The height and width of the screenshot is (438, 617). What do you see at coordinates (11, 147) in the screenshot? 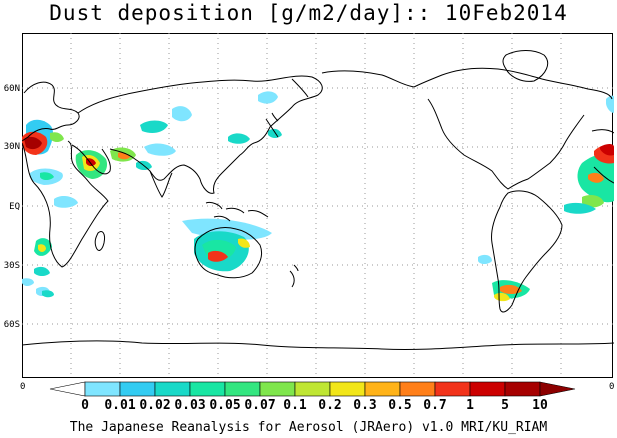
I see `lat-label-30n: 30N` at bounding box center [11, 147].